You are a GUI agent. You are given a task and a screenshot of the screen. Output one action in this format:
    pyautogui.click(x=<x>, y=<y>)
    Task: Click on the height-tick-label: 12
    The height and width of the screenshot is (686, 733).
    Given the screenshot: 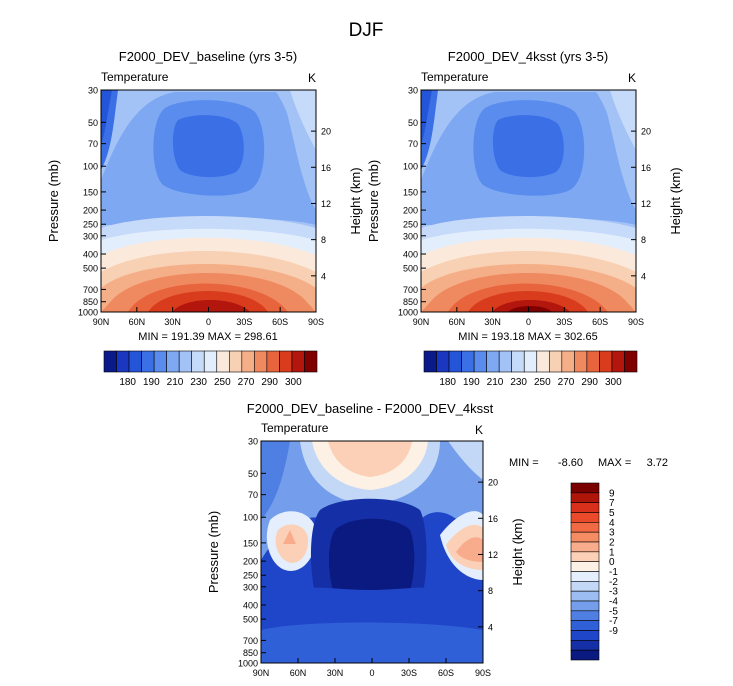 What is the action you would take?
    pyautogui.click(x=326, y=204)
    